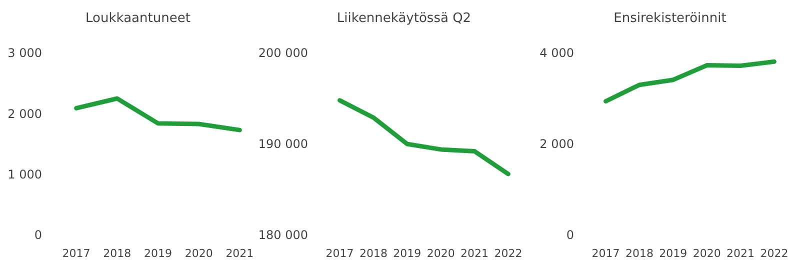 This screenshot has width=800, height=266. I want to click on chart-title: Liikennekäytössä Q2, so click(404, 18).